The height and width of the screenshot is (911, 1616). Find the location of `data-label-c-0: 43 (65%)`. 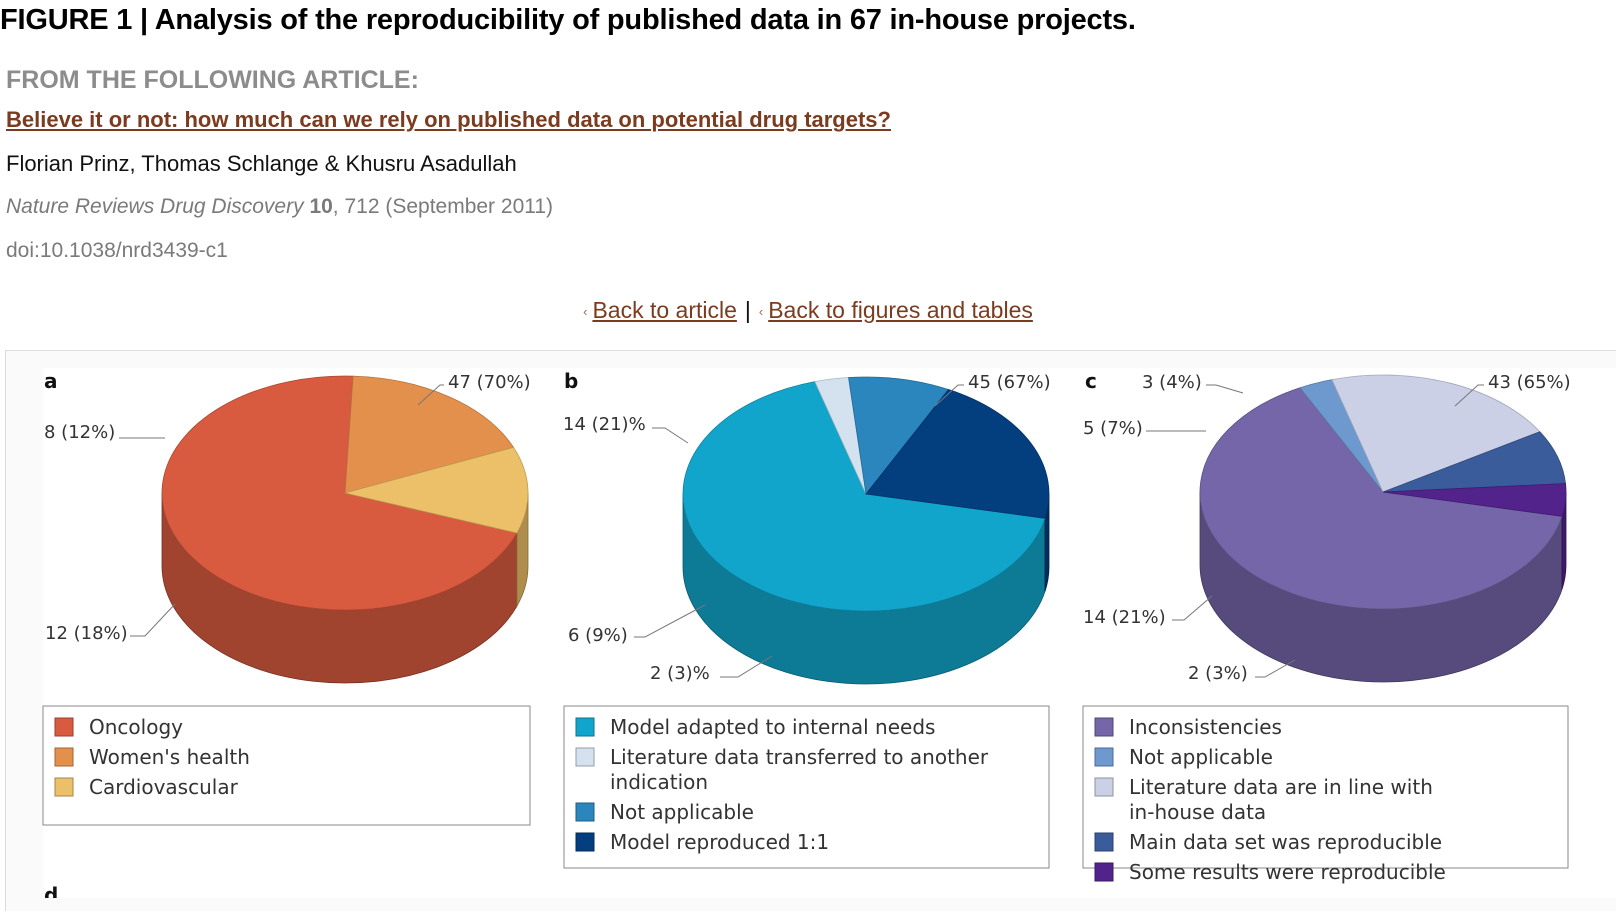

data-label-c-0: 43 (65%) is located at coordinates (1529, 382).